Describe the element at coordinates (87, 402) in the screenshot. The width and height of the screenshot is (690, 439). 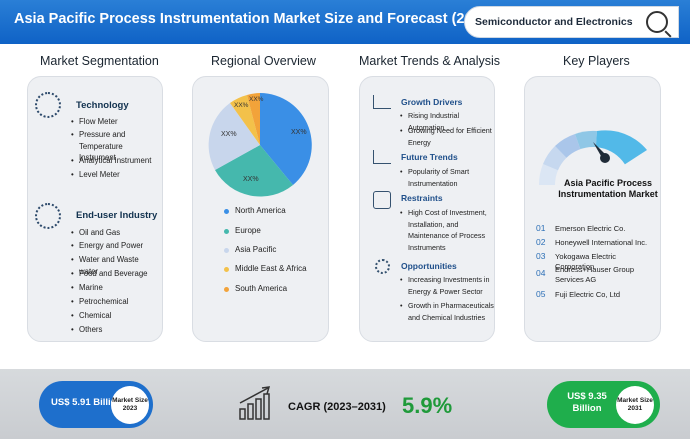
I see `market-size-2023-value: US$ 5.91 Billion` at that location.